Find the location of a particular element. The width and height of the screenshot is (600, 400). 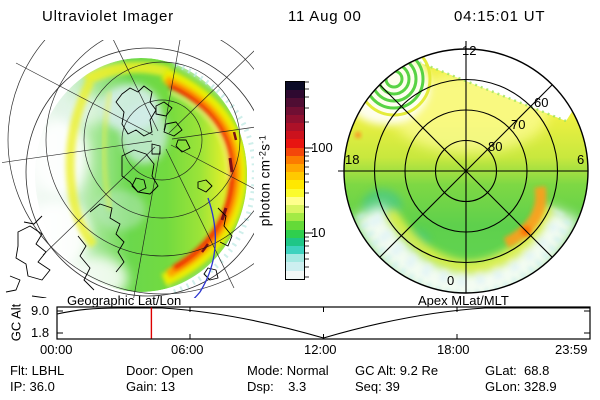

title-date: 11 Aug 00 is located at coordinates (325, 16).